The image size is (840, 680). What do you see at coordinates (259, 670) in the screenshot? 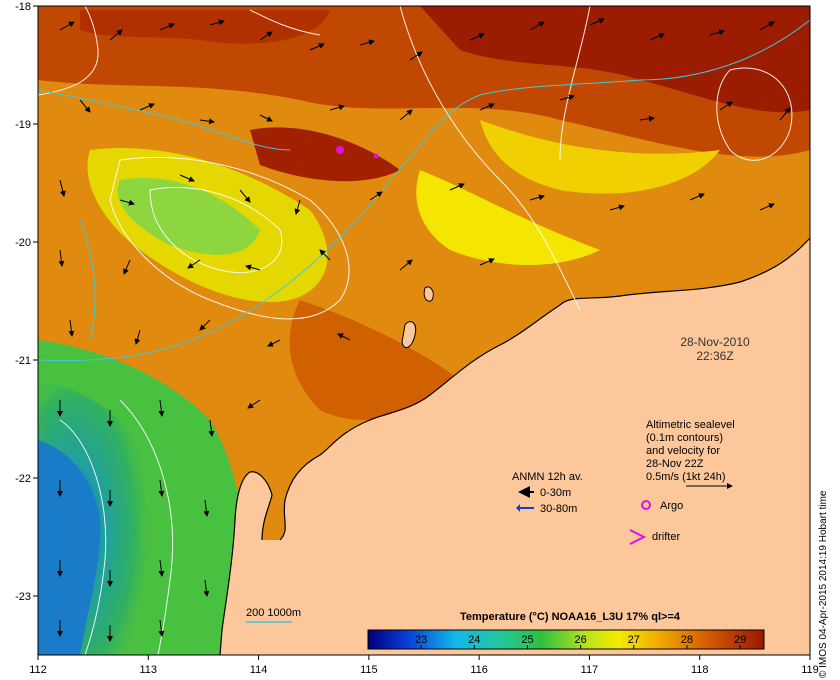
I see `x-tick-label: 114` at bounding box center [259, 670].